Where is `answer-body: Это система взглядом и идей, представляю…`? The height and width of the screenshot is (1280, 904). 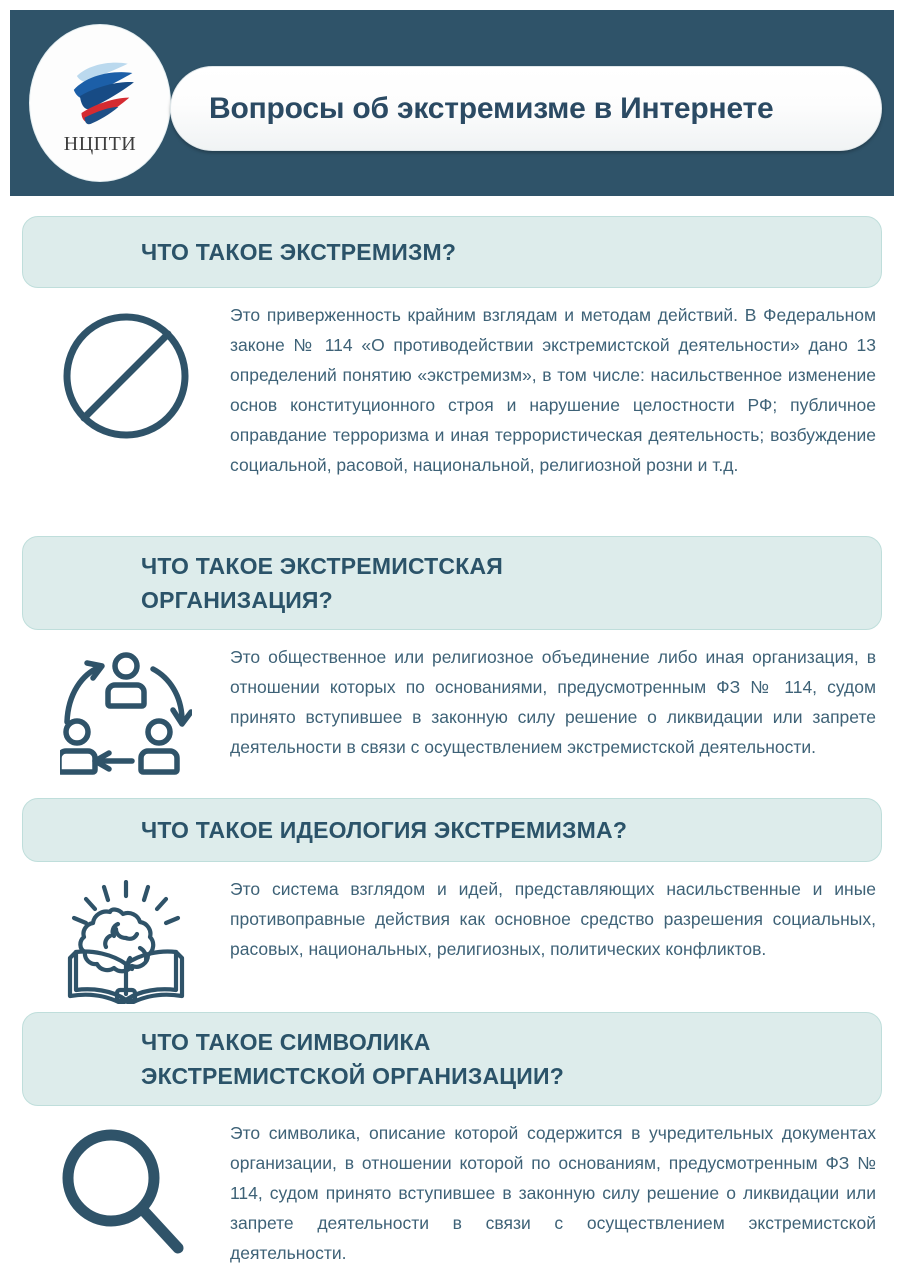
answer-body: Это система взглядом и идей, представляю… is located at coordinates (556, 919).